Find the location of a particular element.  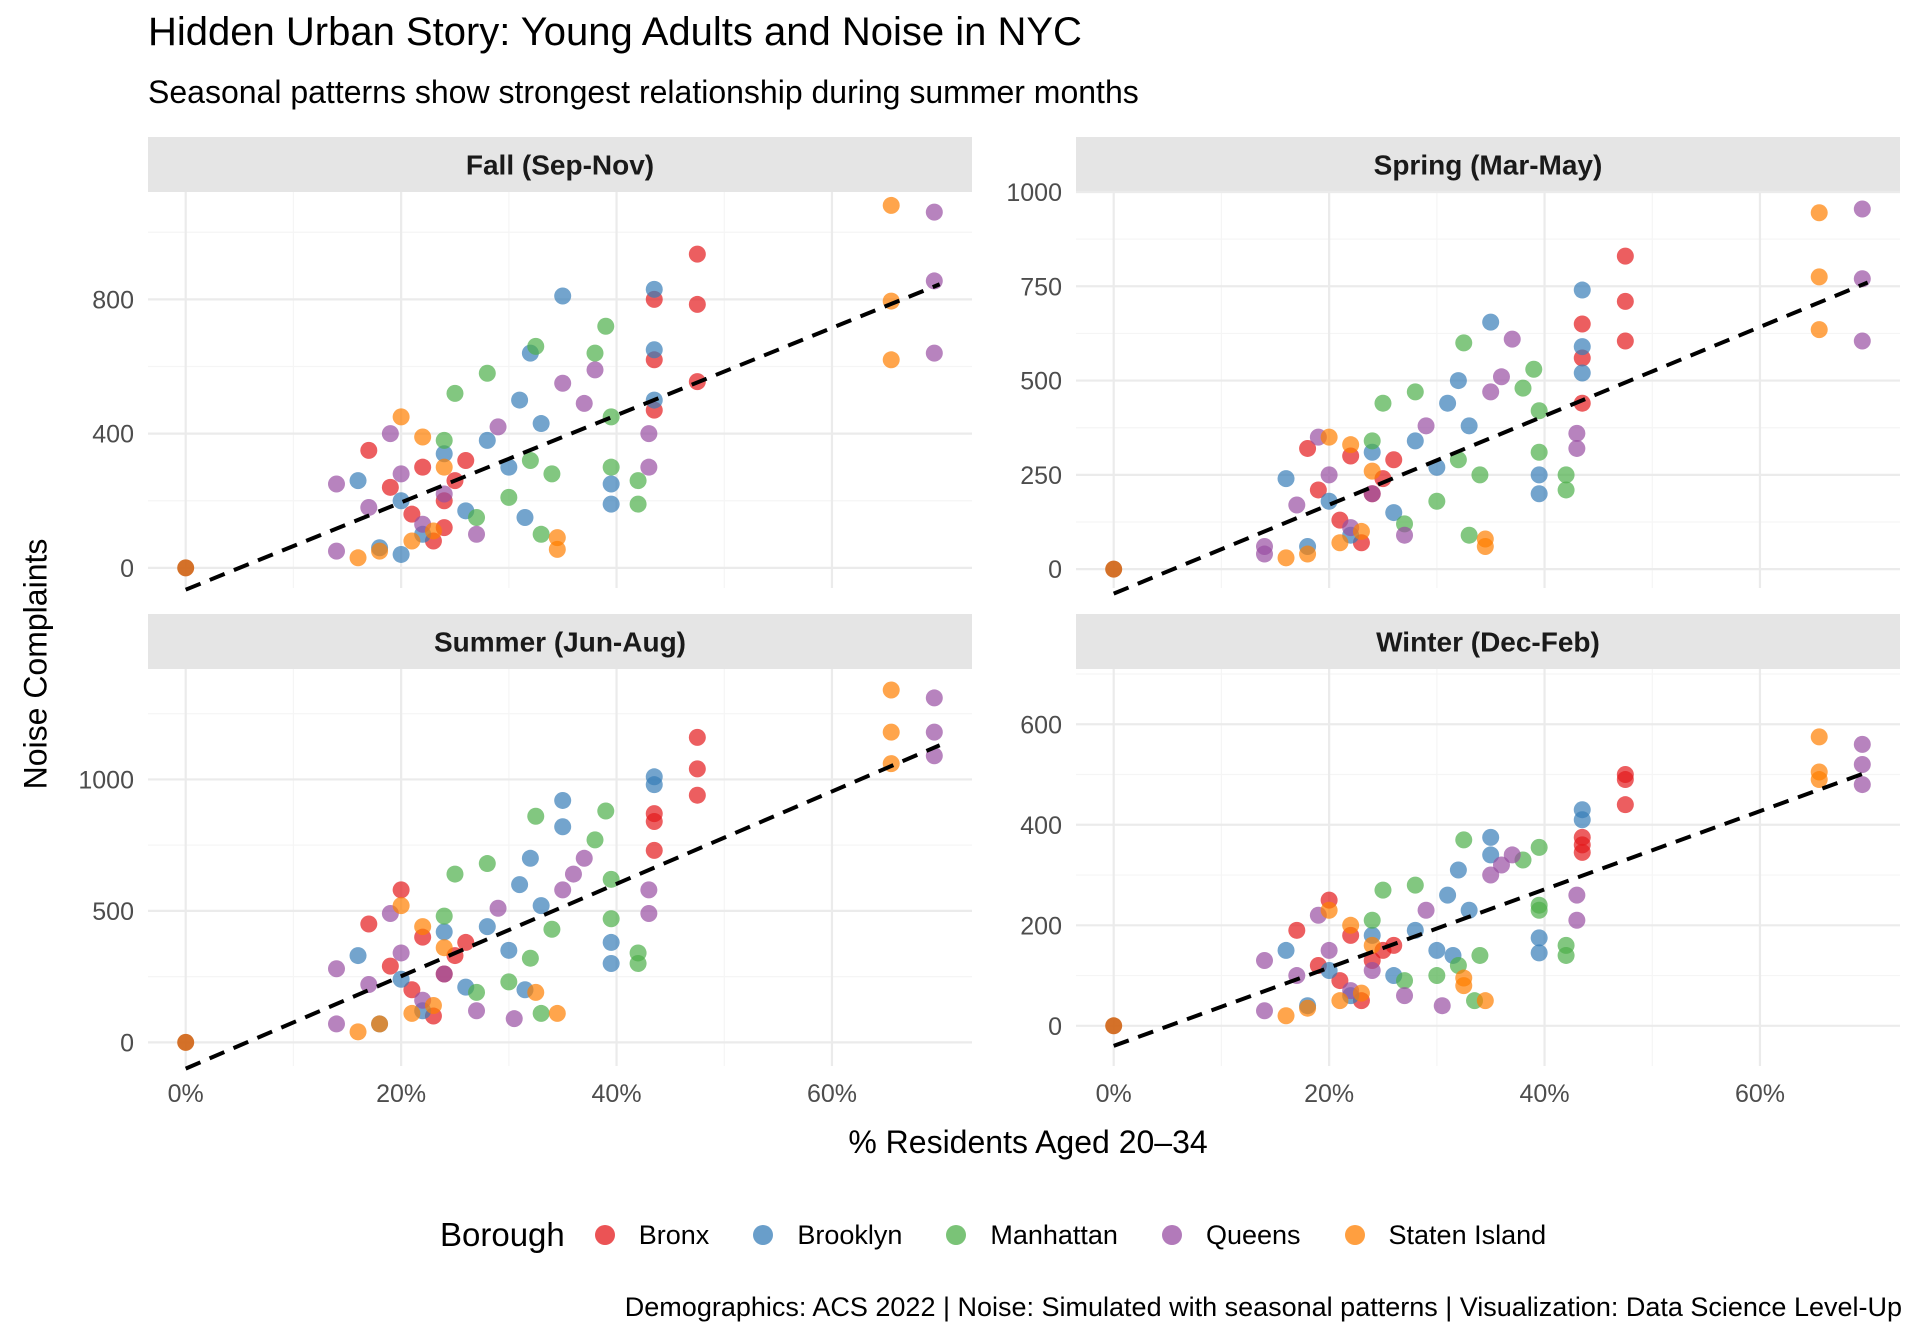

facet-strip-label: Summer (Jun-Aug) is located at coordinates (560, 642).